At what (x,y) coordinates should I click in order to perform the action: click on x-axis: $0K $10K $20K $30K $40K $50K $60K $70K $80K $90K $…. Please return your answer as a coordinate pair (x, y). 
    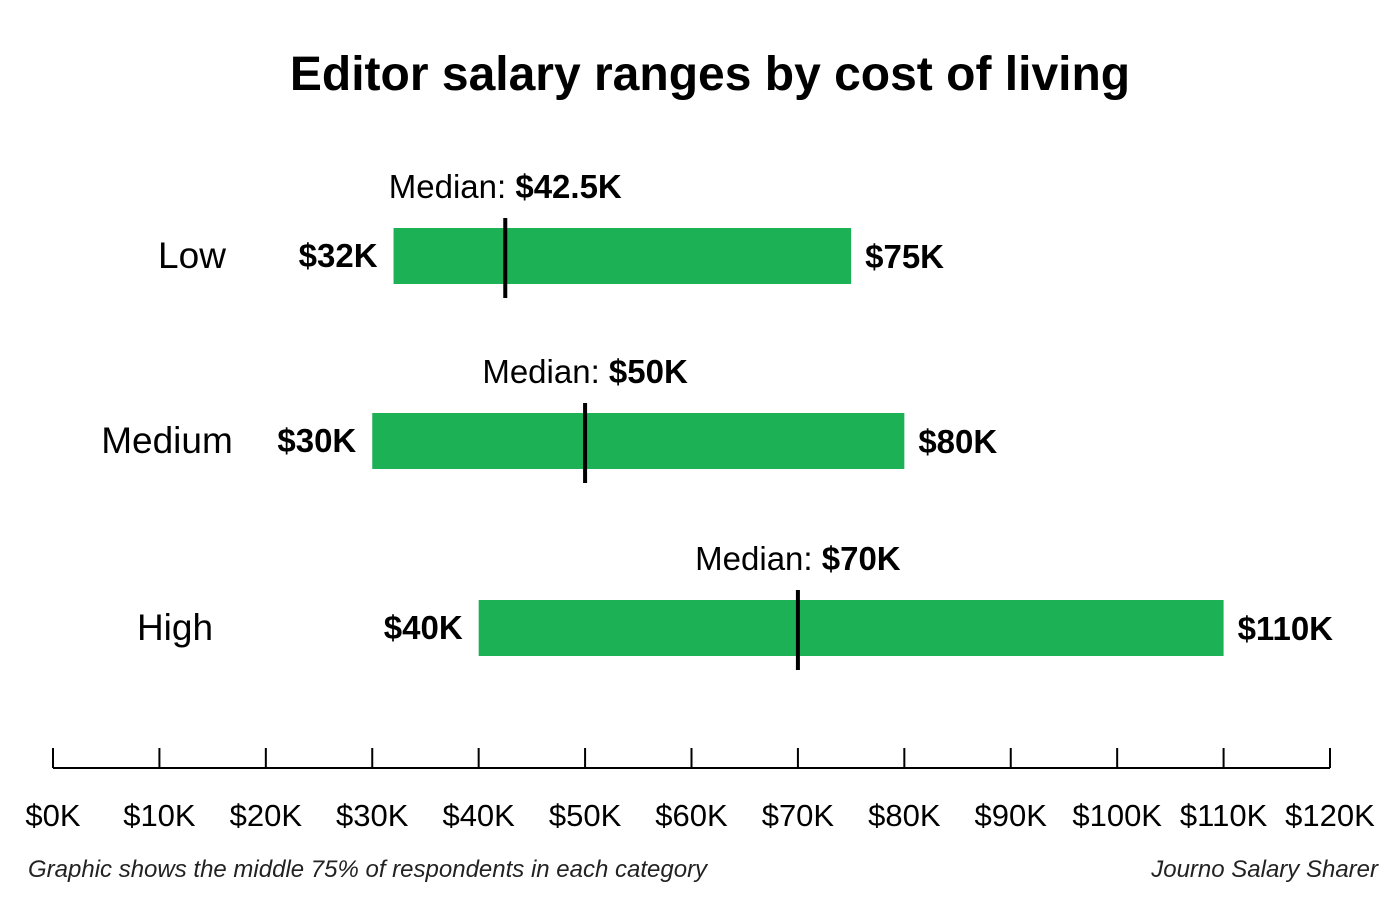
    Looking at the image, I should click on (700, 790).